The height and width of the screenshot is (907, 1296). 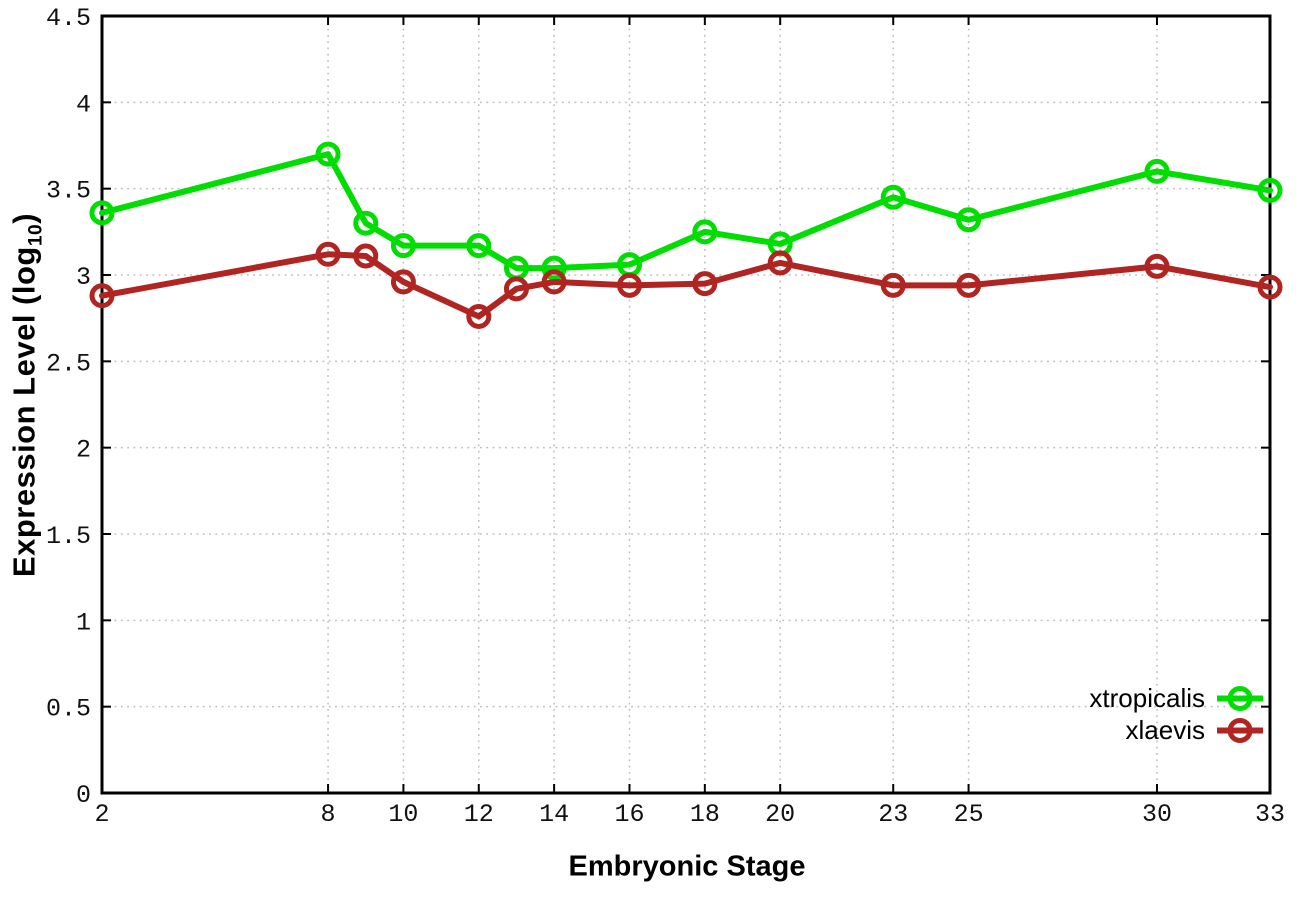 I want to click on x-tick-label: 18, so click(x=705, y=814).